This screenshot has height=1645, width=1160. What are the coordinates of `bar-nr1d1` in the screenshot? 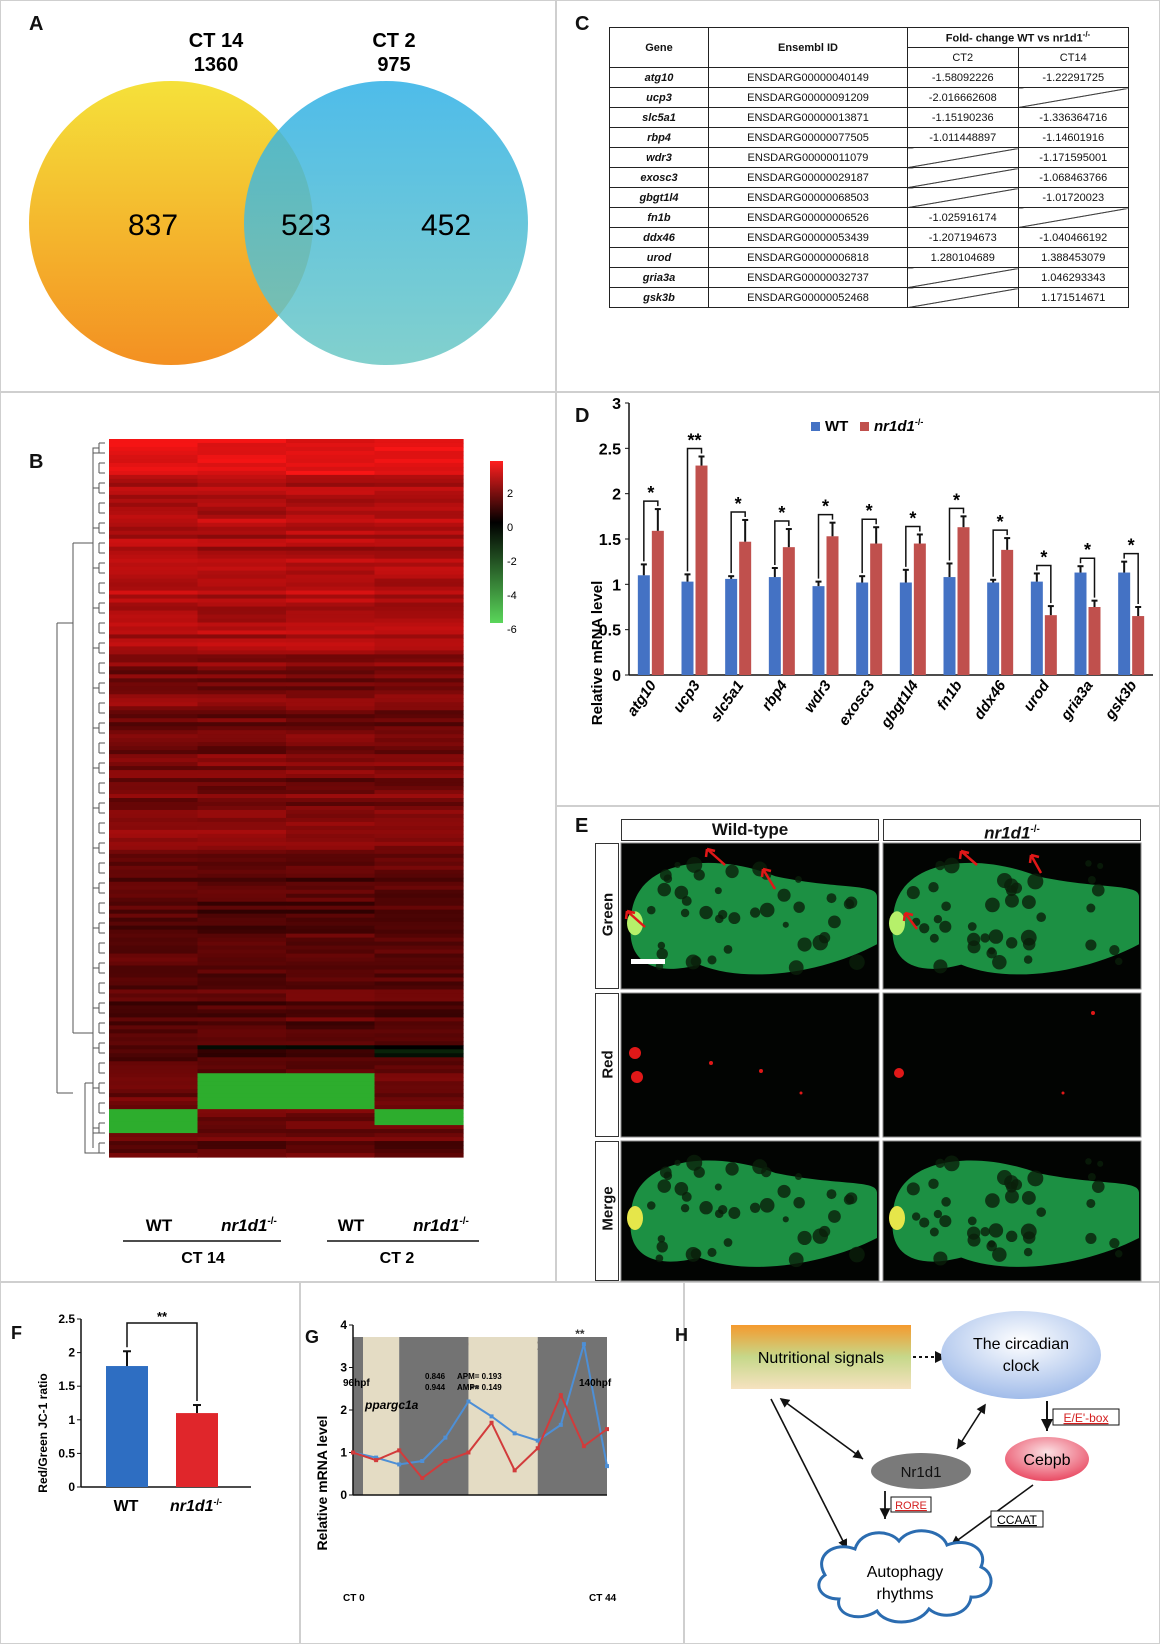 It's located at (1094, 641).